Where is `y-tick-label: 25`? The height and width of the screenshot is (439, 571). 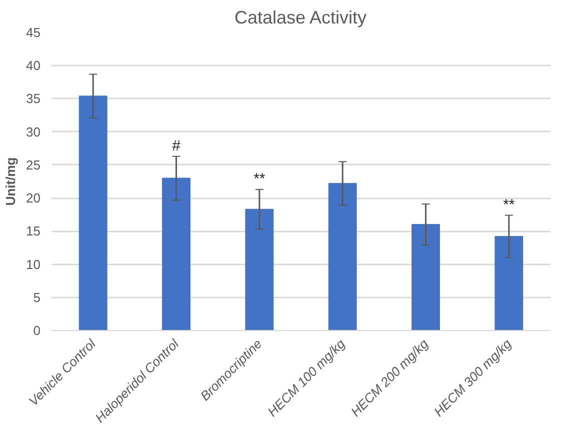
y-tick-label: 25 is located at coordinates (33, 164).